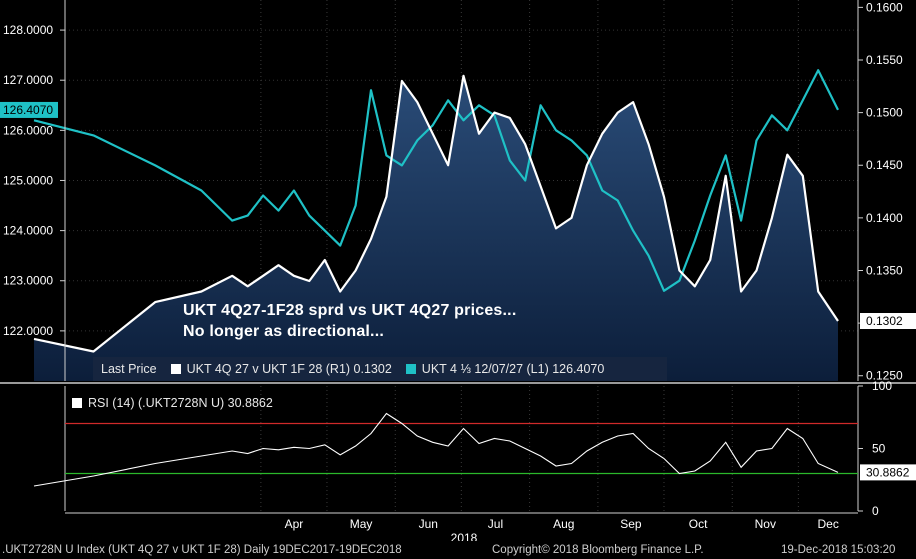 Image resolution: width=916 pixels, height=559 pixels. Describe the element at coordinates (879, 449) in the screenshot. I see `rsi-tick-label: 50` at that location.